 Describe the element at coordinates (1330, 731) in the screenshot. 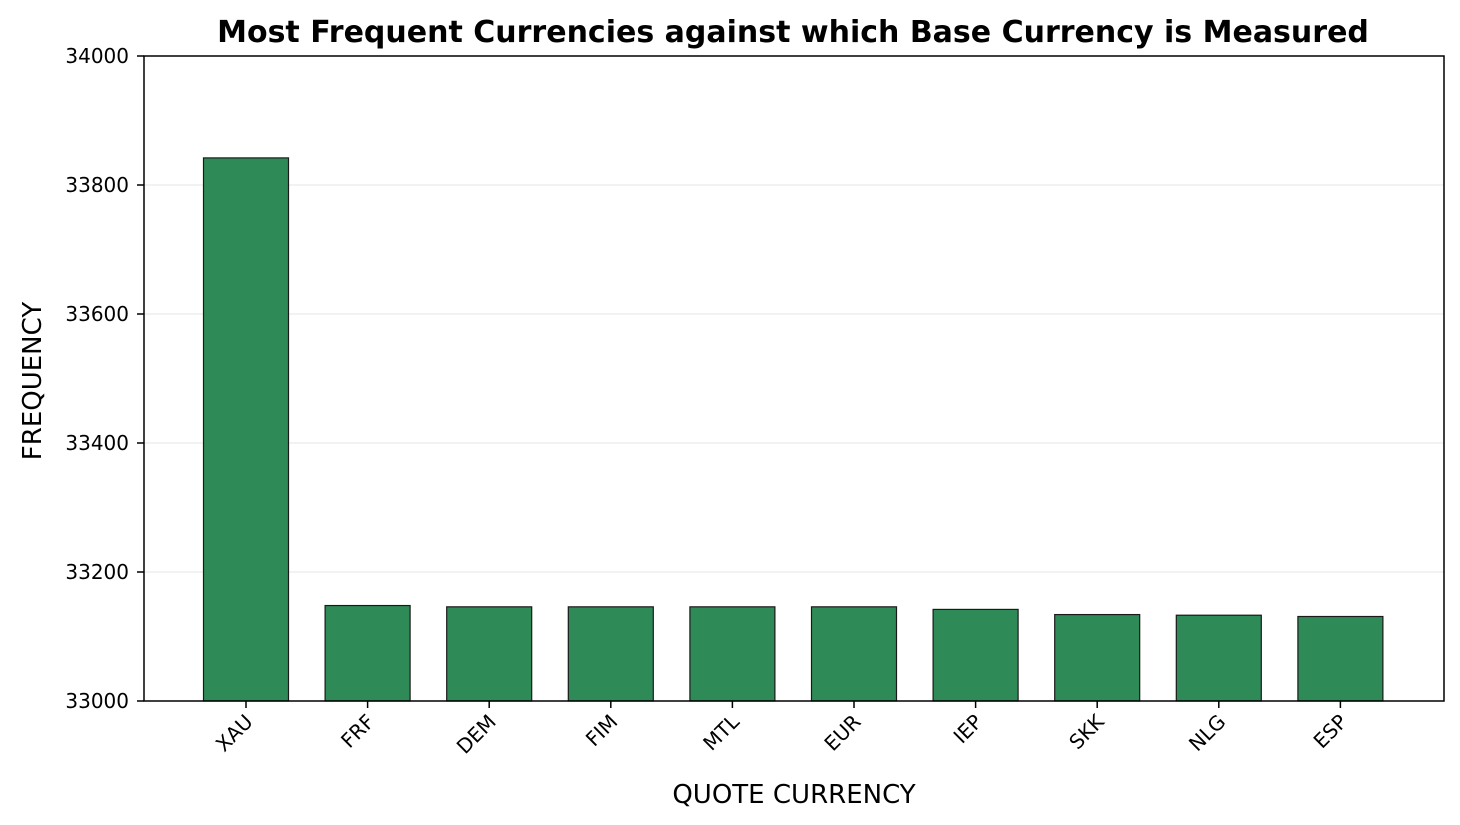

I see `x-tick-label-esp: ESP` at that location.